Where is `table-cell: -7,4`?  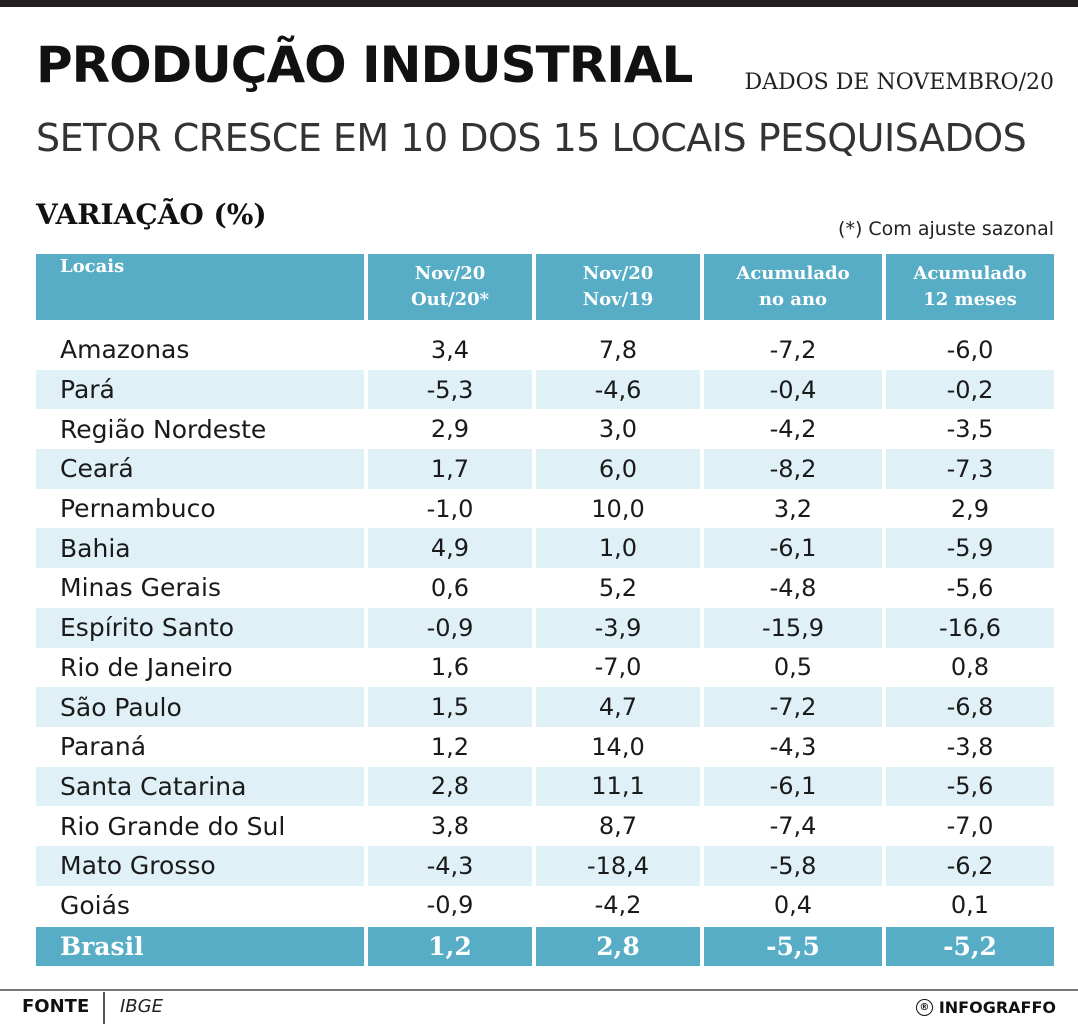
table-cell: -7,4 is located at coordinates (793, 826).